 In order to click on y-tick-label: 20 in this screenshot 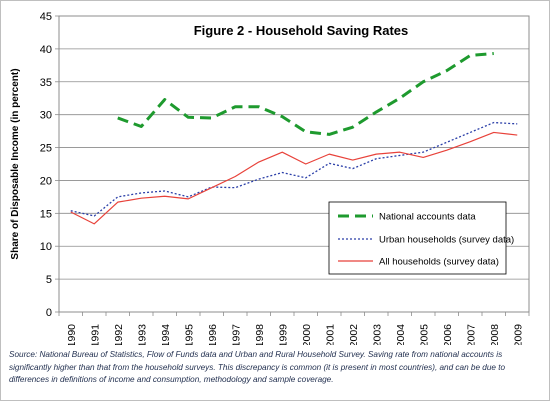, I will do `click(46, 181)`.